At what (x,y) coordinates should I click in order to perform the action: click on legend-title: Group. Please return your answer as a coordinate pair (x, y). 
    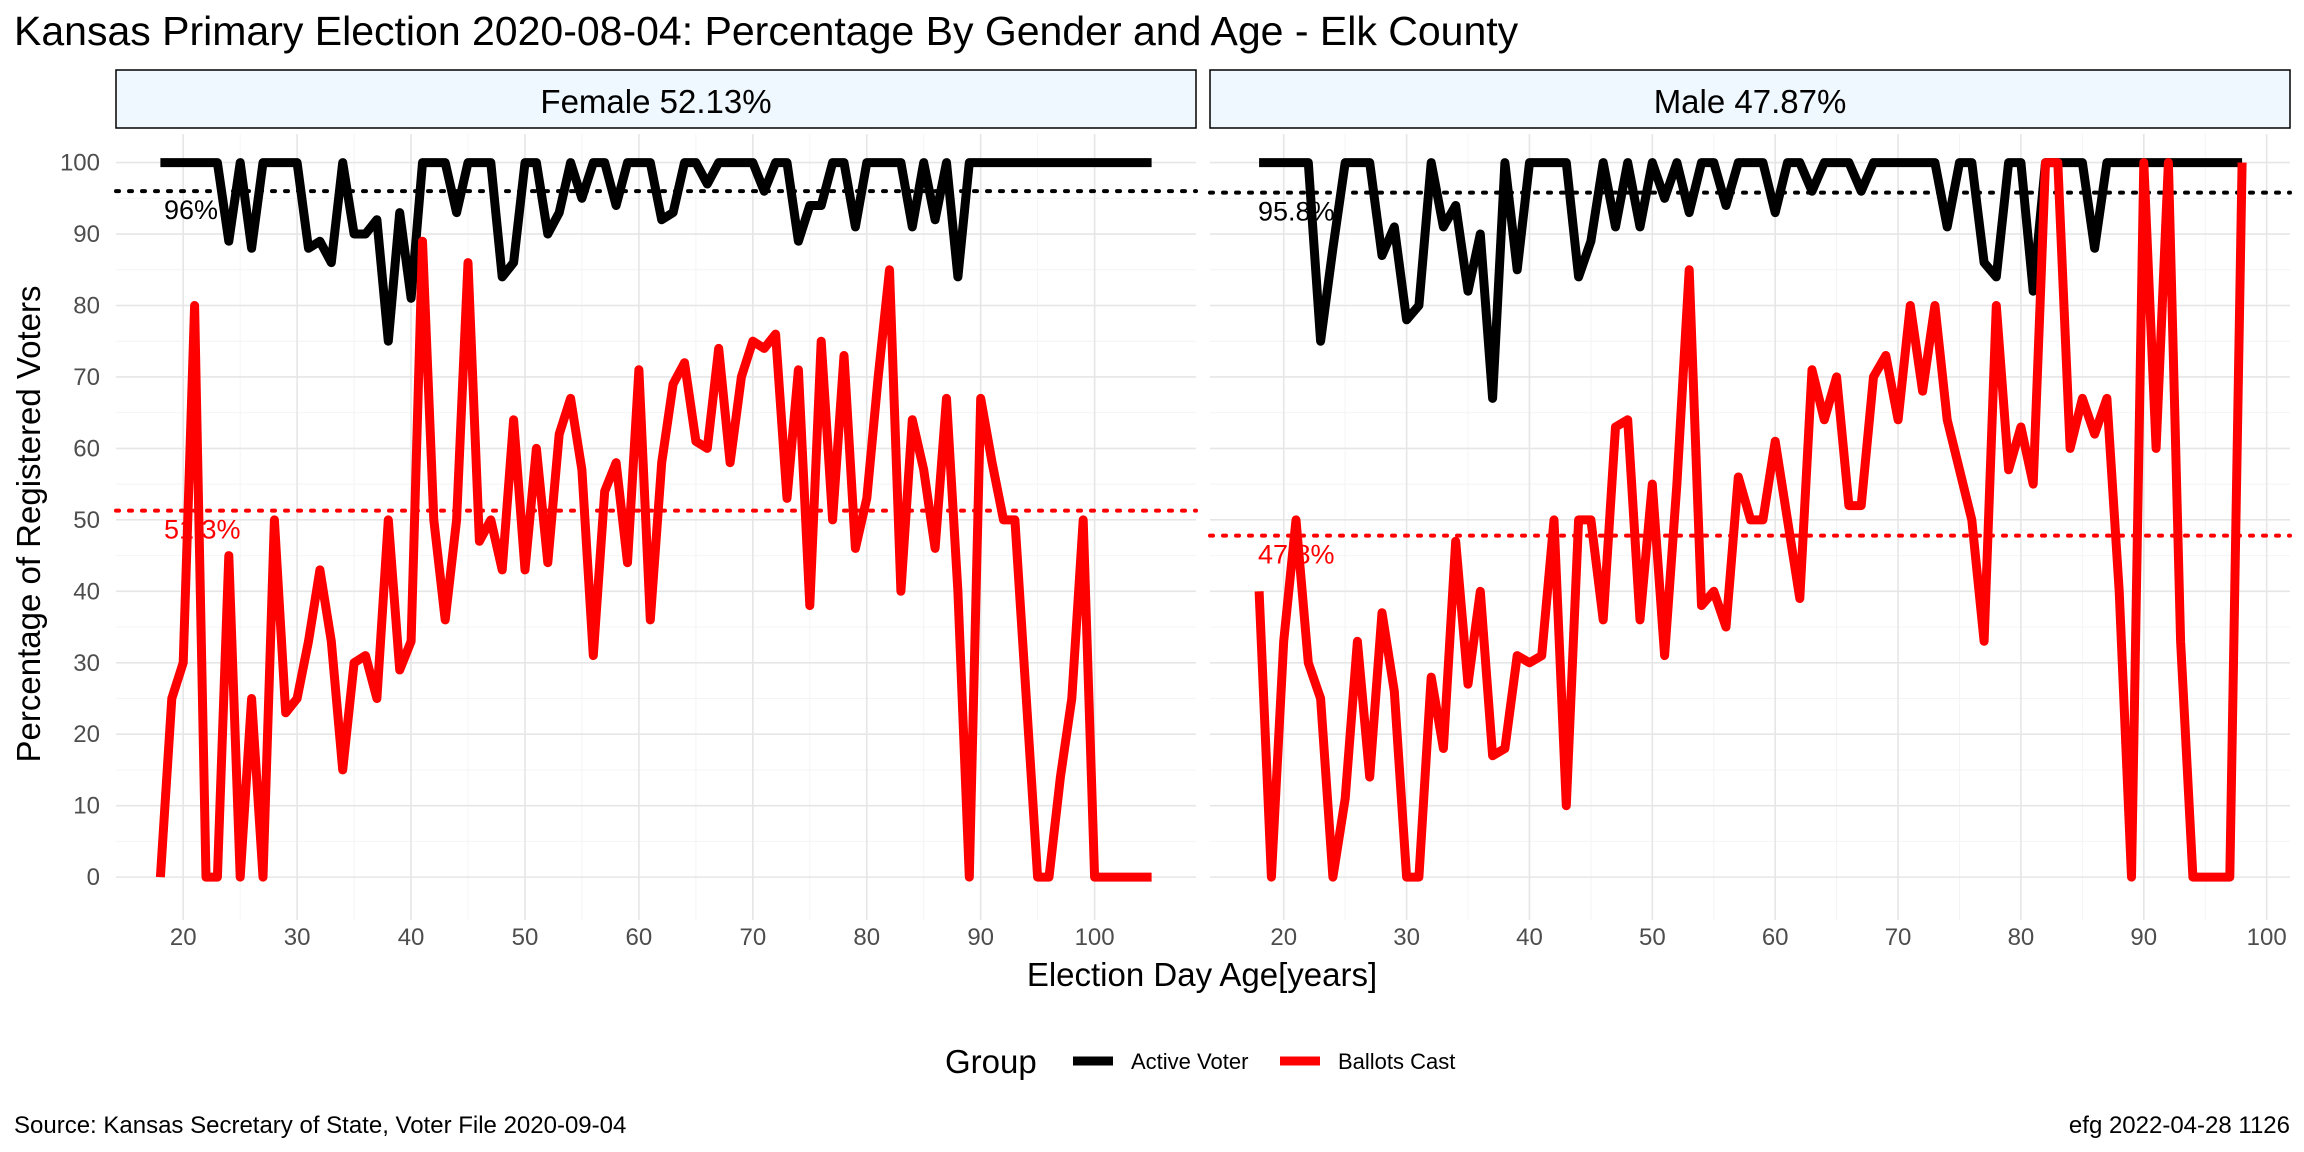
    Looking at the image, I should click on (991, 1061).